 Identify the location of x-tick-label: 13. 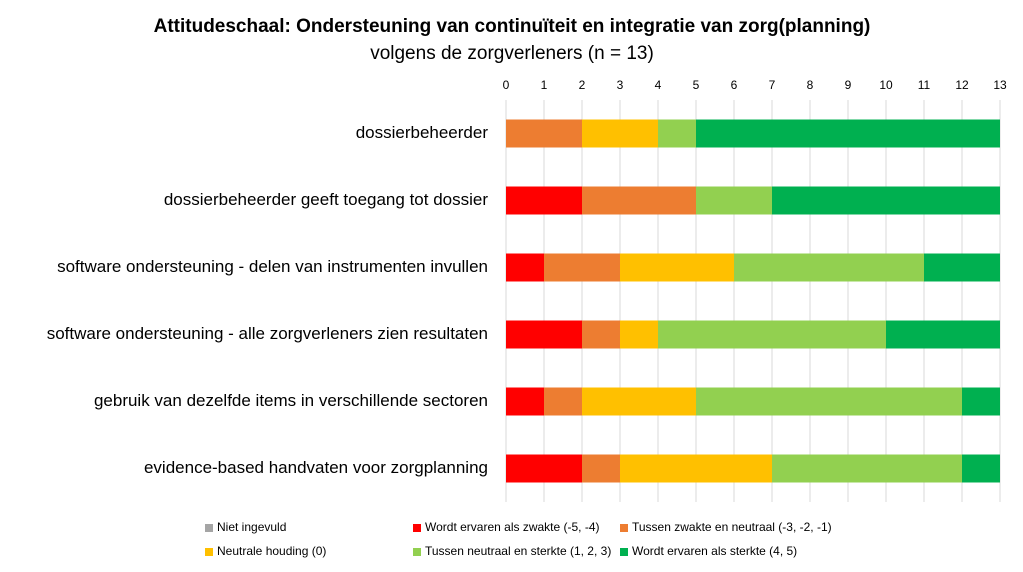
(1000, 85).